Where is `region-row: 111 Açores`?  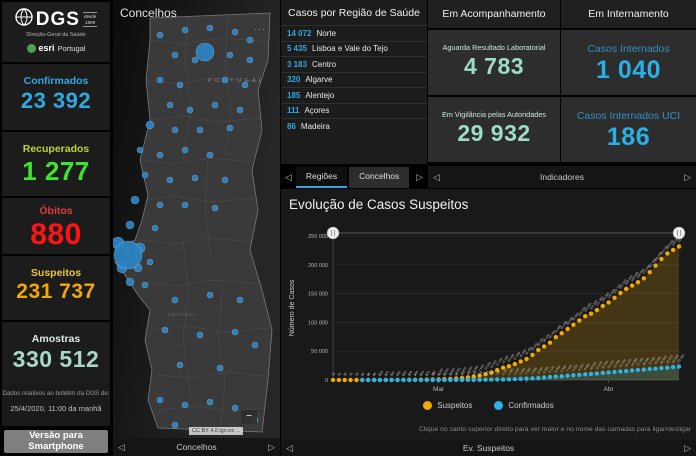
region-row: 111 Açores is located at coordinates (354, 110).